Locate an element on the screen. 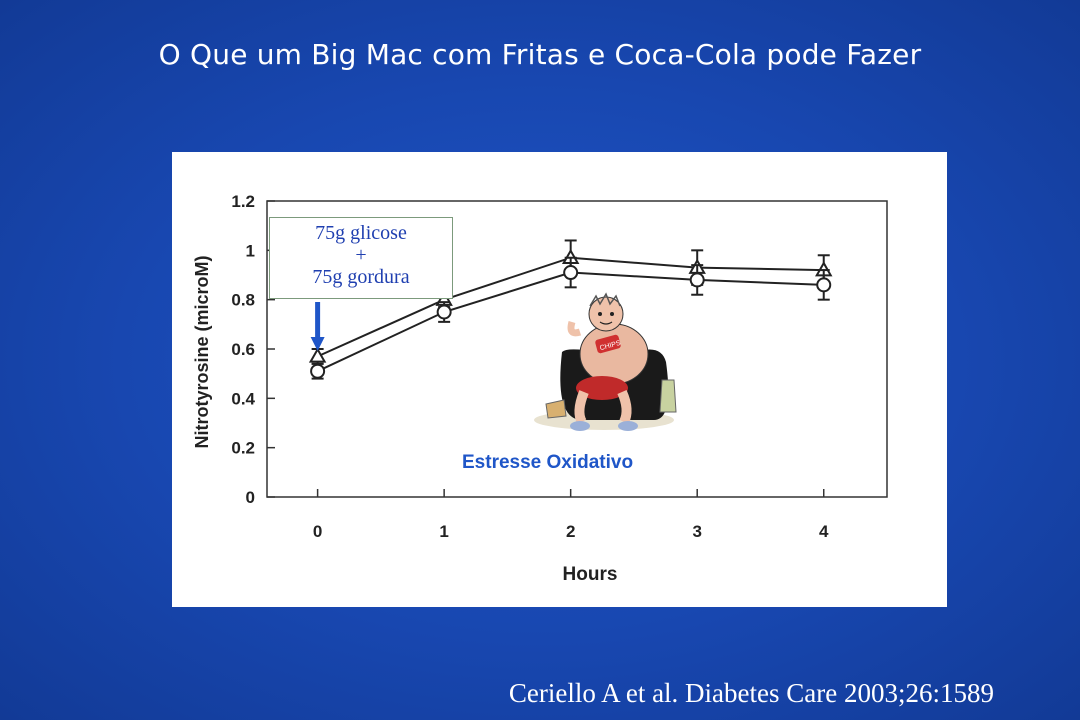  annotation-line-plus: + is located at coordinates (361, 255).